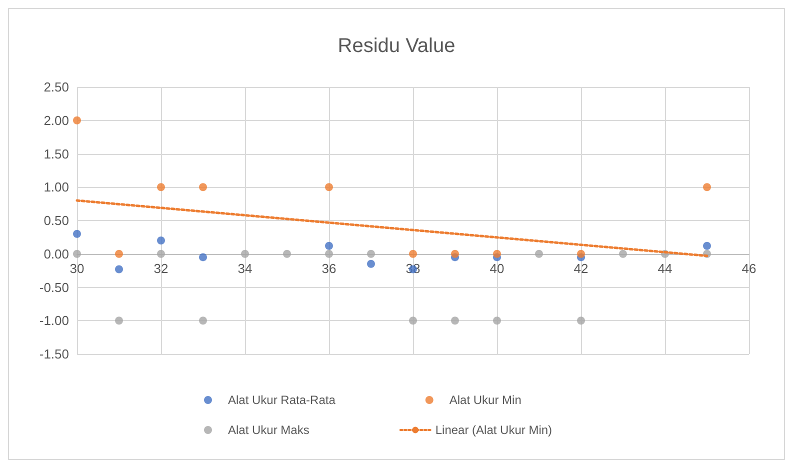 The width and height of the screenshot is (791, 467). What do you see at coordinates (161, 268) in the screenshot?
I see `x-tick-label: 32` at bounding box center [161, 268].